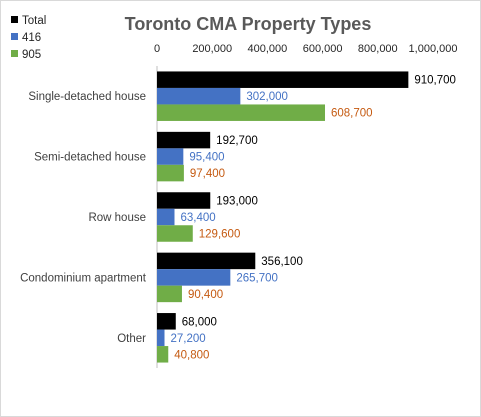 Image resolution: width=481 pixels, height=417 pixels. I want to click on data-label-416: 27,200, so click(188, 339).